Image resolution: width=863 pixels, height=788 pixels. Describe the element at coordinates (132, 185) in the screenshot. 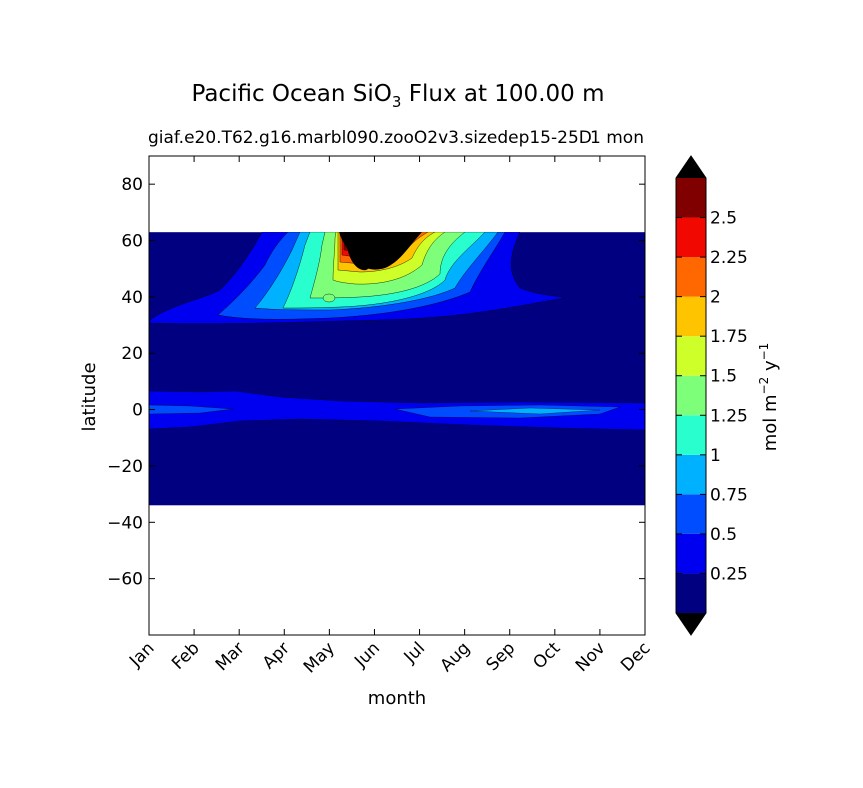

I see `y-tick-label: 80` at that location.